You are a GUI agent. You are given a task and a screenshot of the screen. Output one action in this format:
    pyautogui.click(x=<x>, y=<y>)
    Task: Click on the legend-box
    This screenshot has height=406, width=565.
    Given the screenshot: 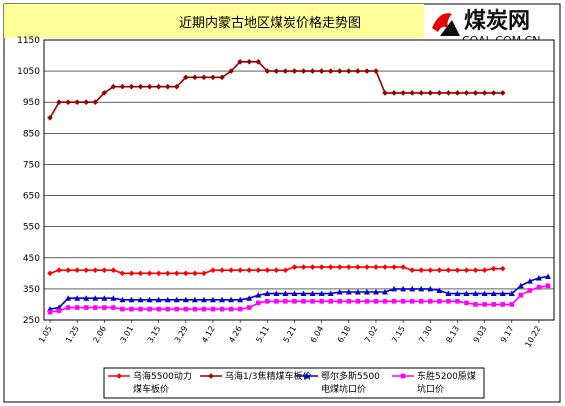 What is the action you would take?
    pyautogui.click(x=294, y=383)
    